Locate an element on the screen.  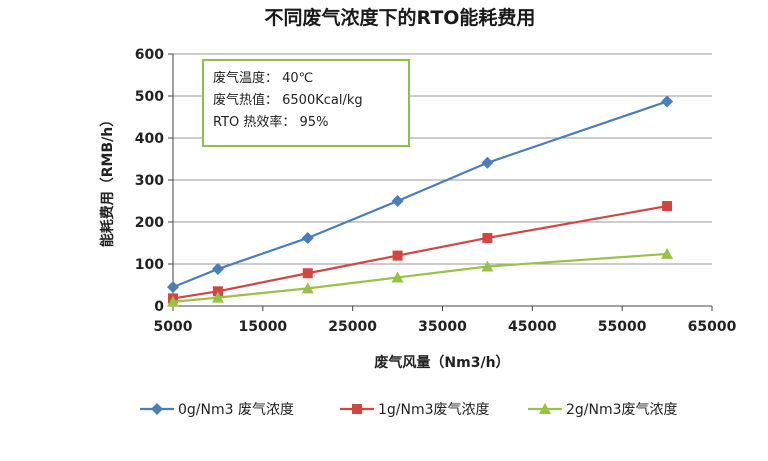
annotation-line-1: 废气温度： 40℃ is located at coordinates (263, 78).